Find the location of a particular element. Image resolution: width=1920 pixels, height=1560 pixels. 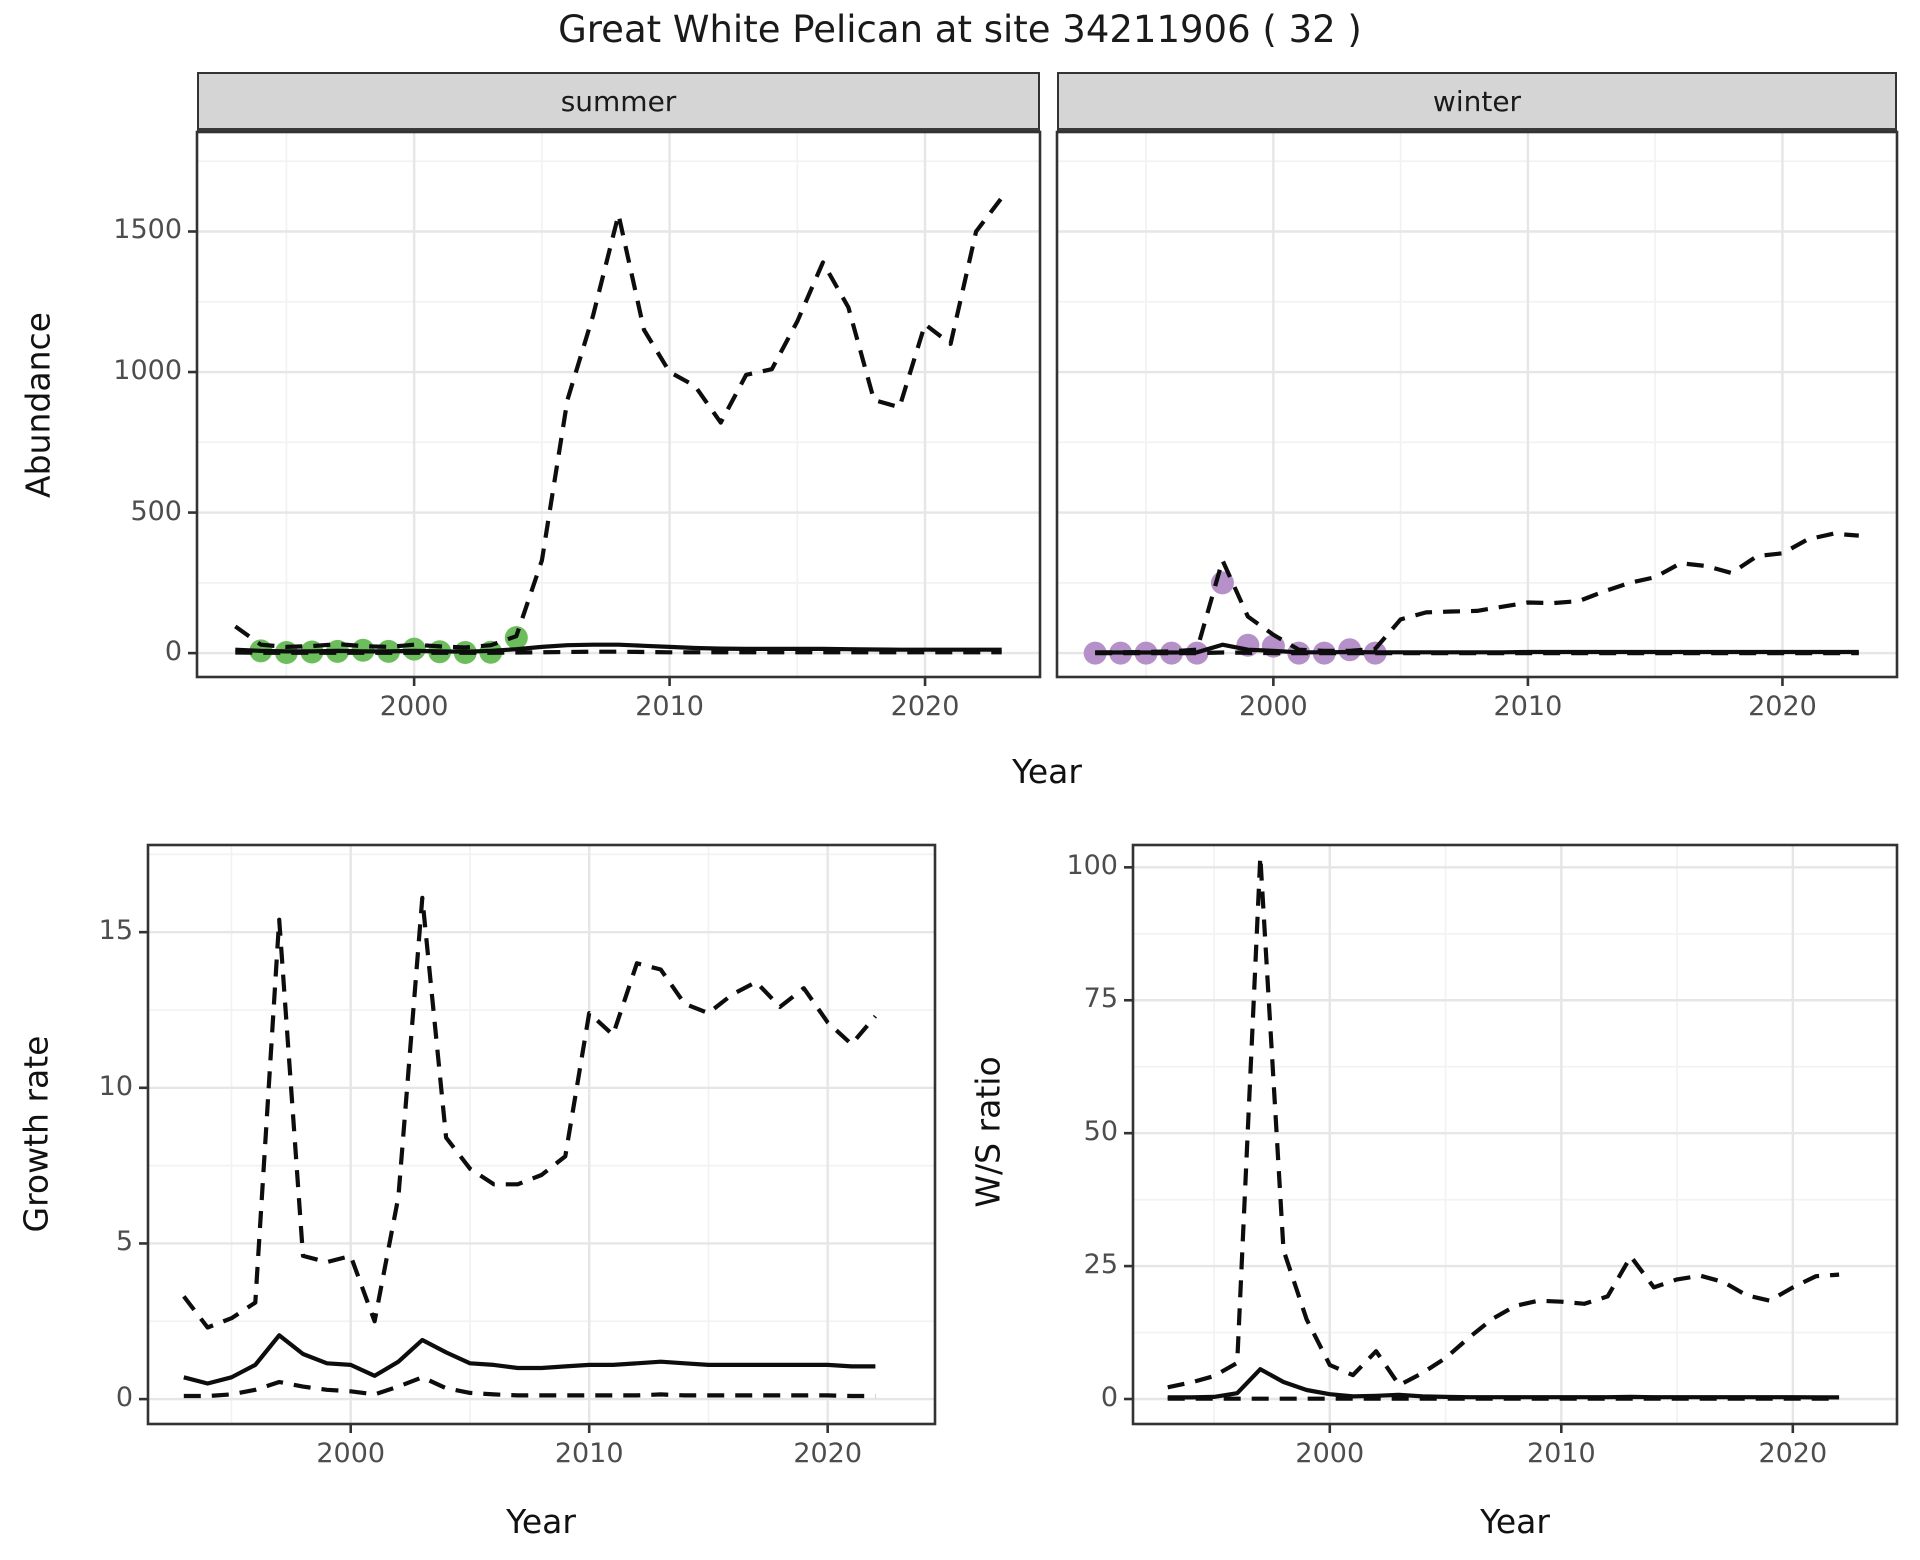

x-axis-label-year-top: Year is located at coordinates (1047, 771).